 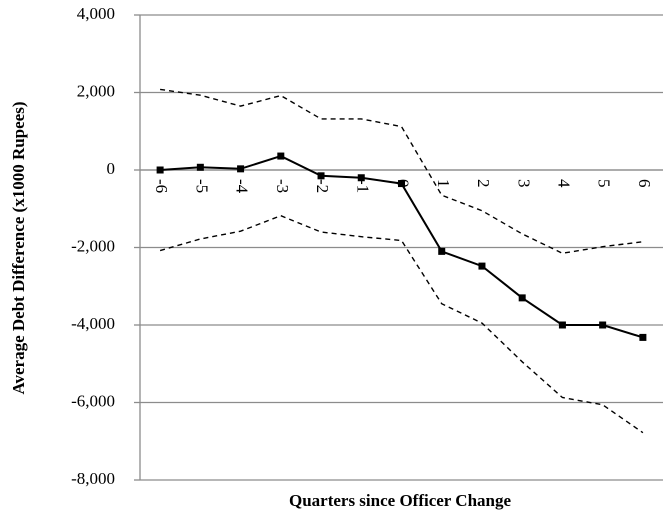 What do you see at coordinates (161, 186) in the screenshot?
I see `x-tick-label: -6` at bounding box center [161, 186].